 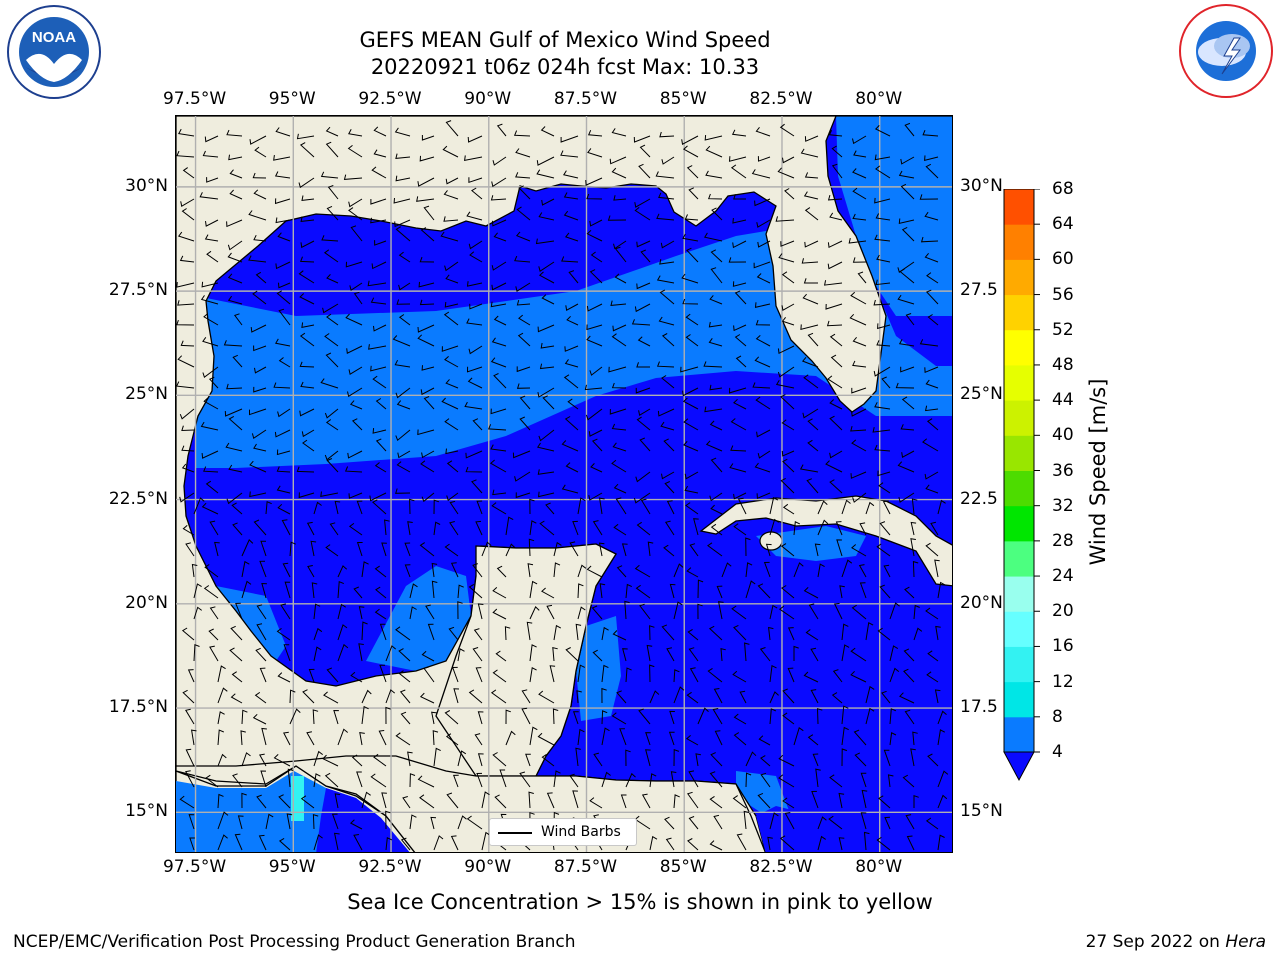 What do you see at coordinates (146, 185) in the screenshot?
I see `lat-tick-left-0: 30°N` at bounding box center [146, 185].